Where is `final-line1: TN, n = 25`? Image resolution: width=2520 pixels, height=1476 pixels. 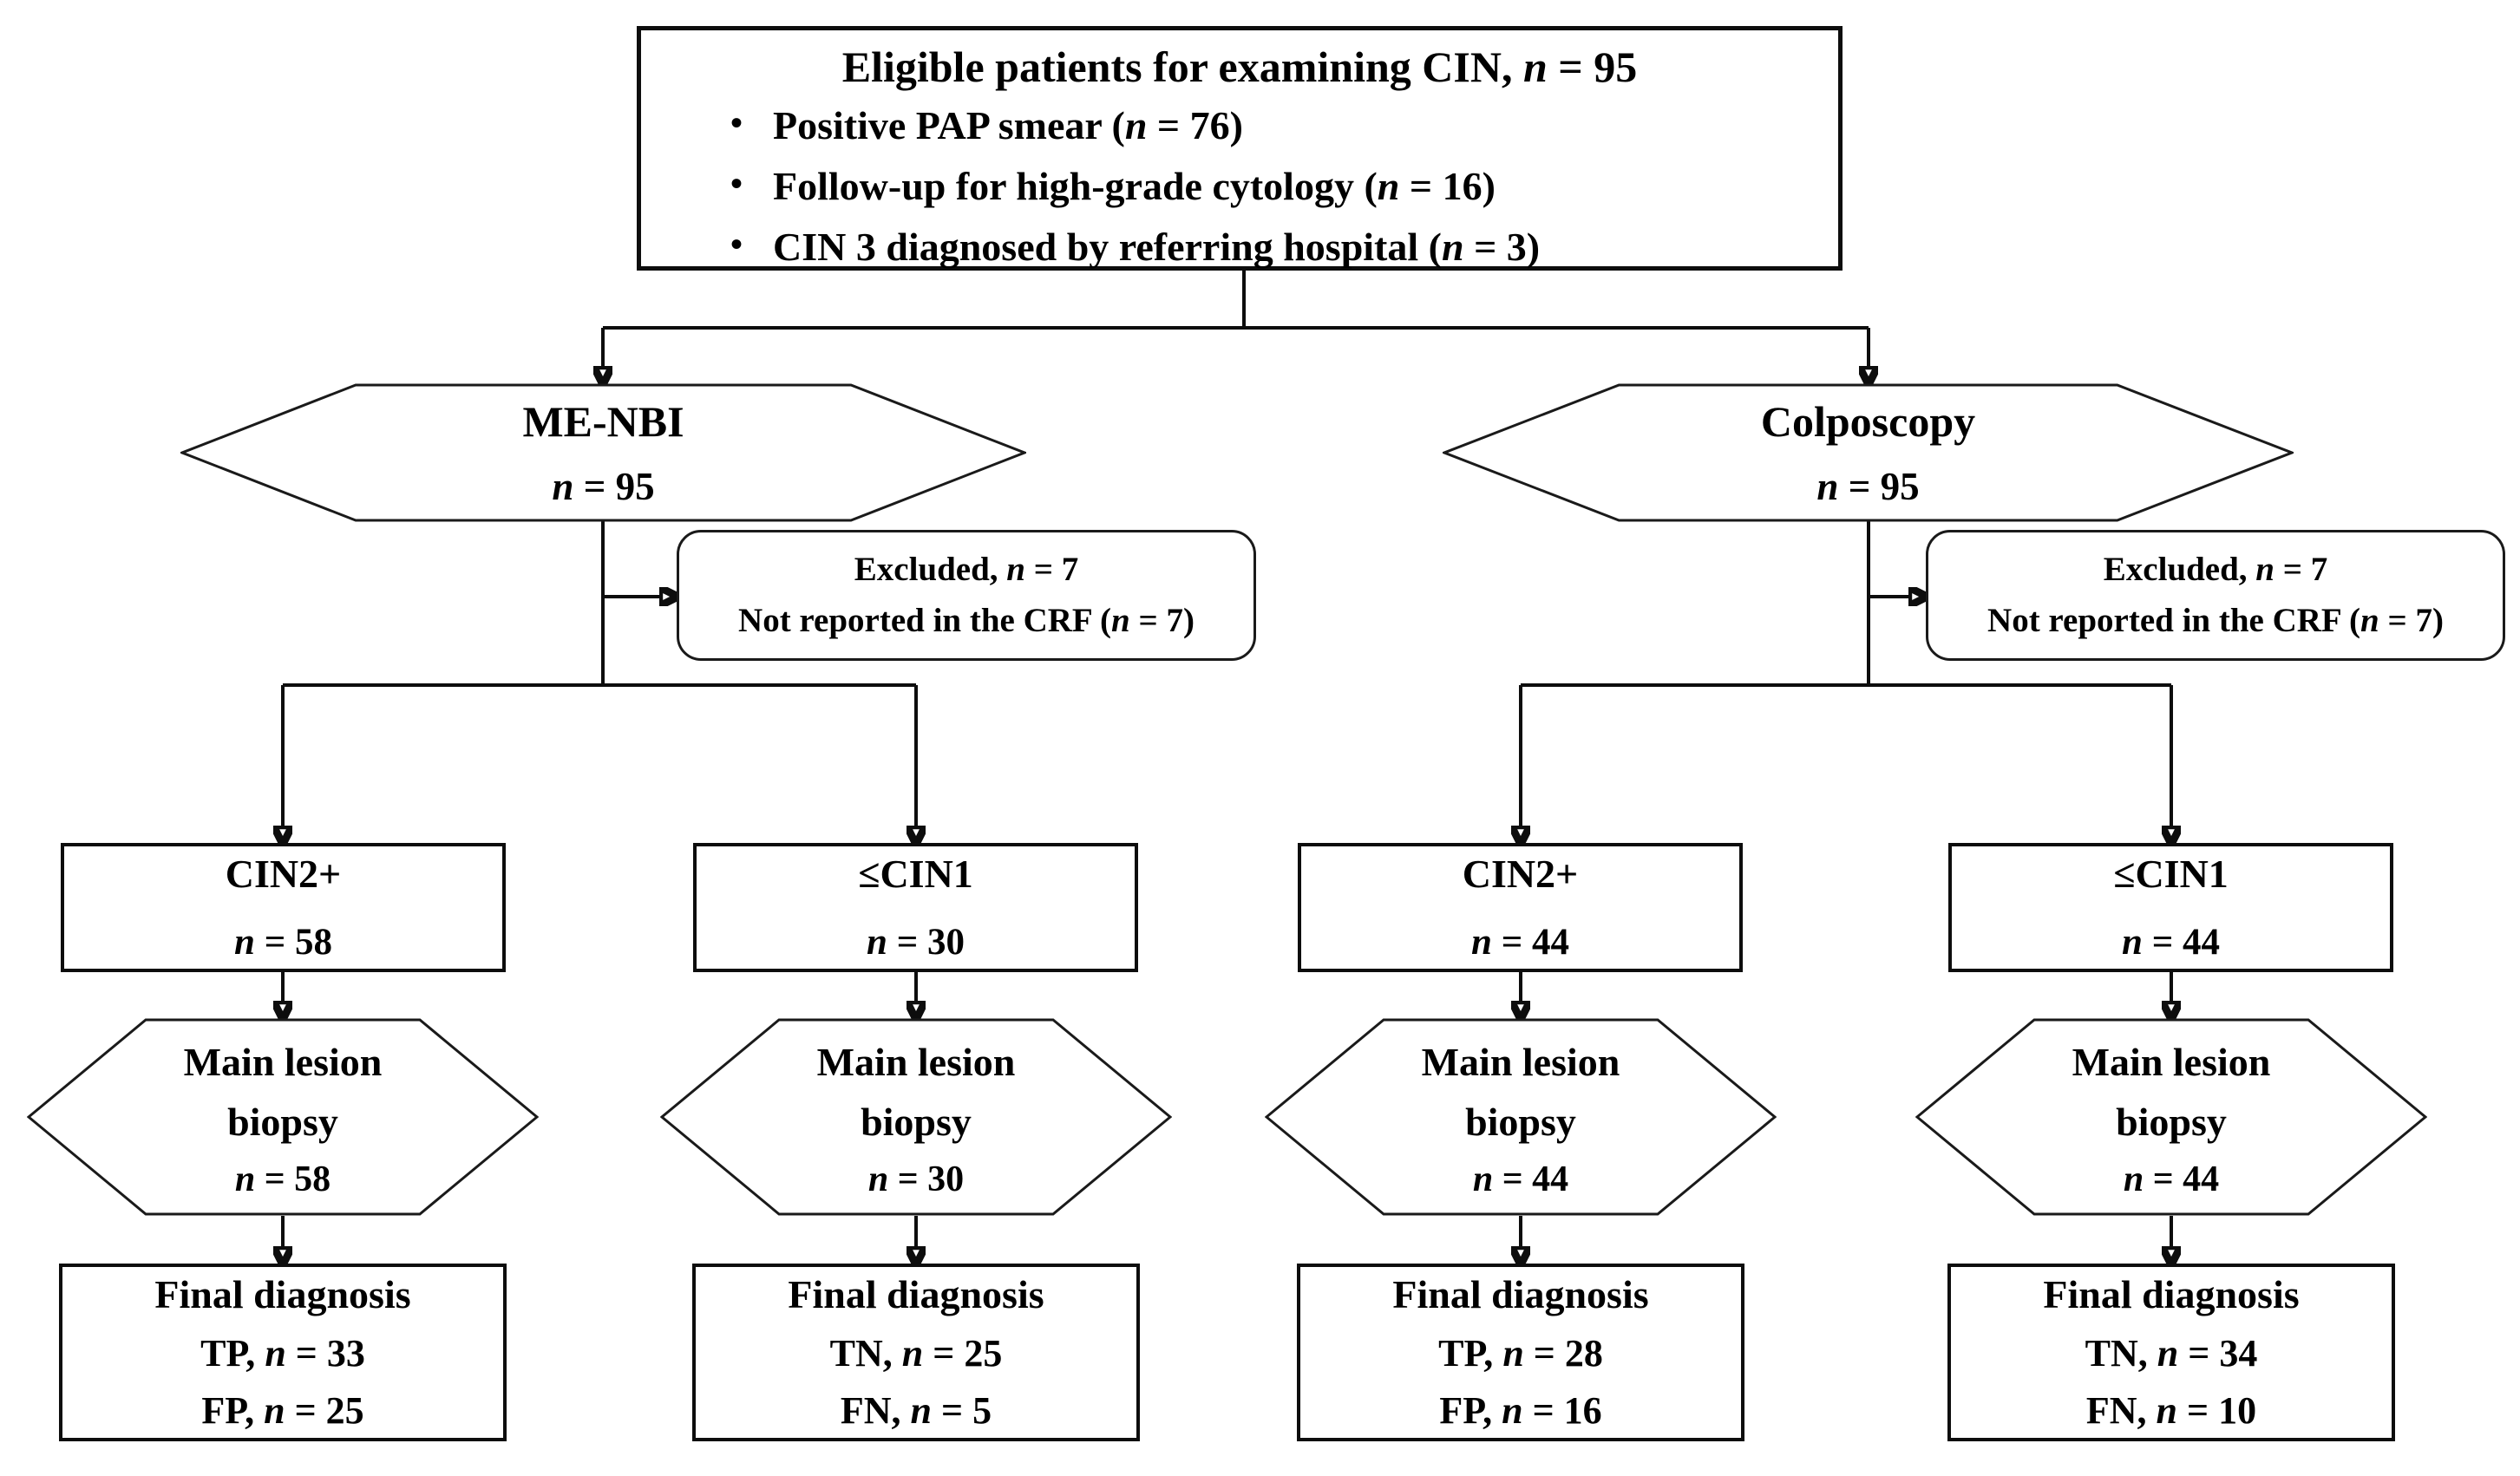 final-line1: TN, n = 25 is located at coordinates (916, 1353).